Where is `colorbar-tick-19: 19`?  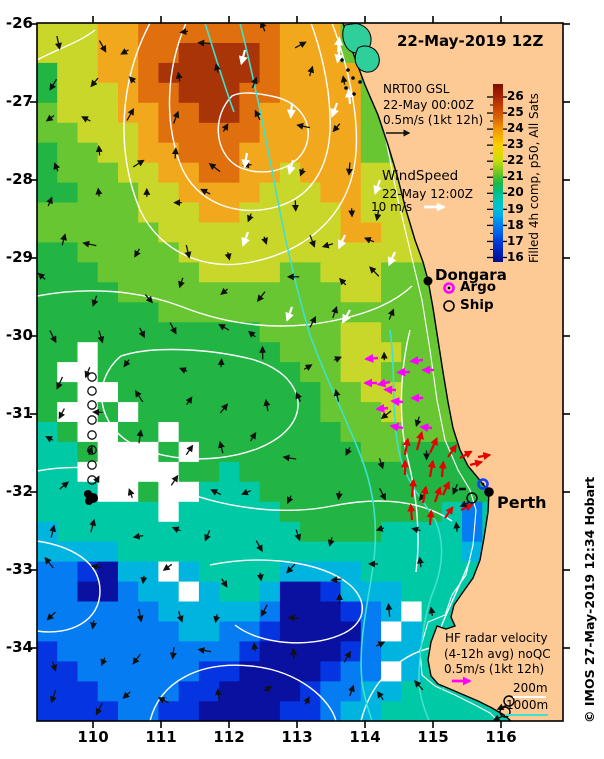 colorbar-tick-19: 19 is located at coordinates (515, 209).